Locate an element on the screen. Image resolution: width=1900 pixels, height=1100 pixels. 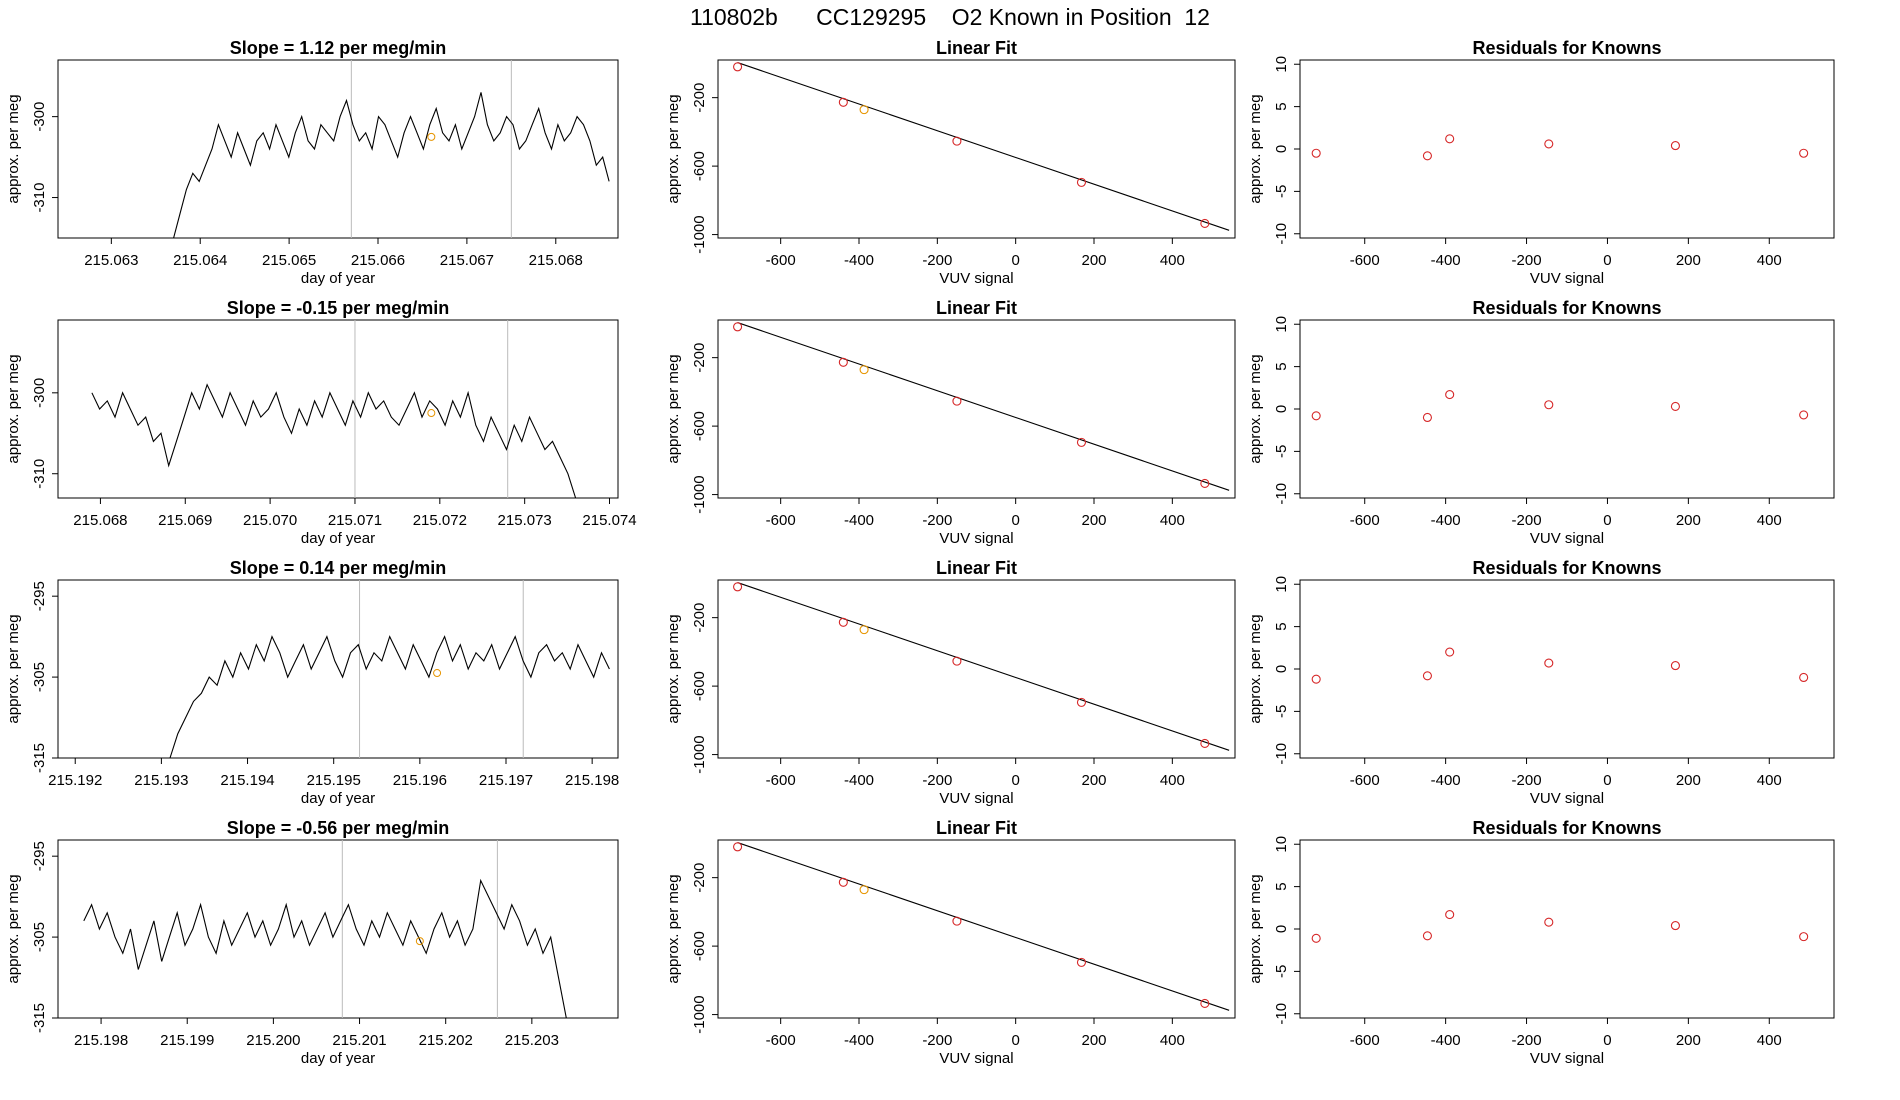
x-tick-label: 215.195 is located at coordinates (334, 780).